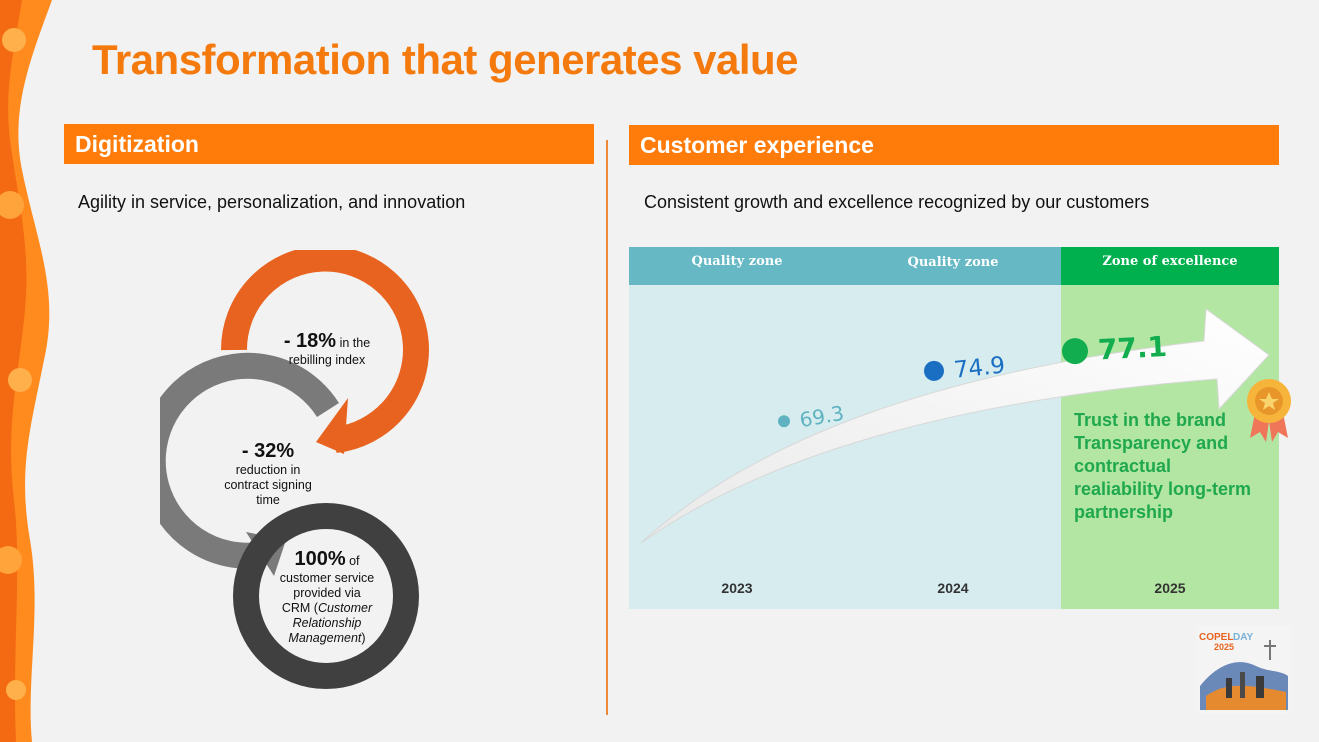  I want to click on ring-2-arc, so click(249, 460).